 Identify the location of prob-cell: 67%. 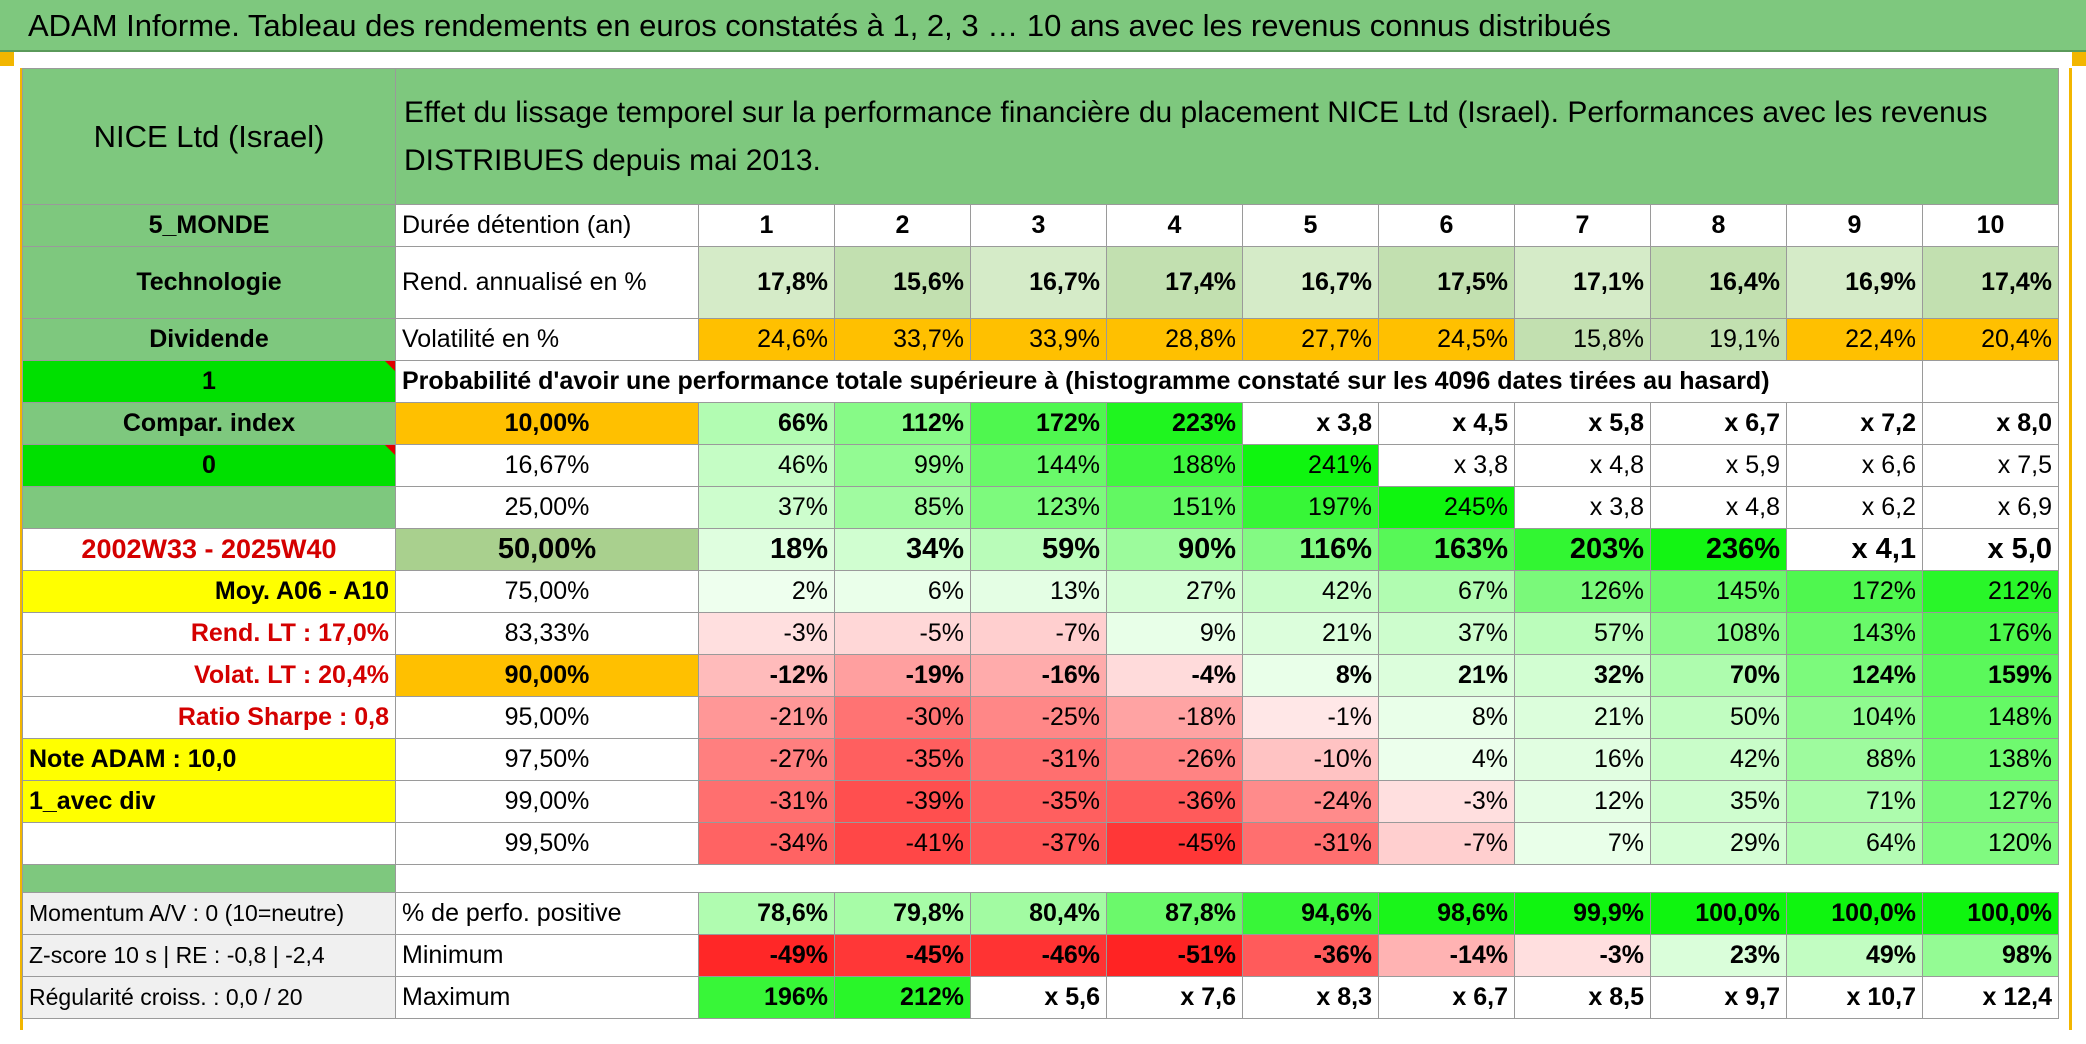
(1446, 591).